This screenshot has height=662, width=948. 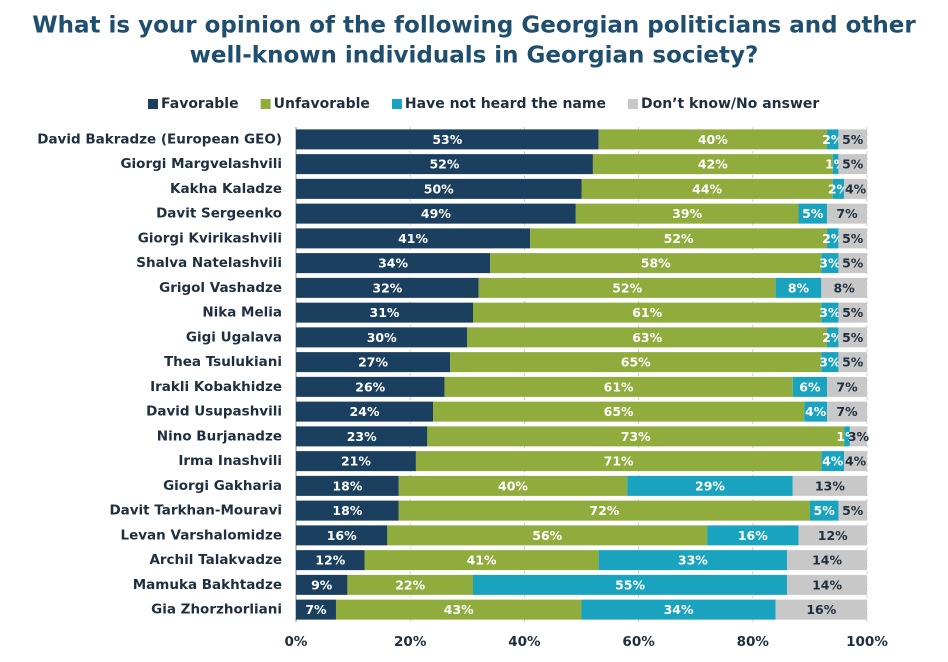 What do you see at coordinates (210, 238) in the screenshot?
I see `category-label: Giorgi Kvirikashvili` at bounding box center [210, 238].